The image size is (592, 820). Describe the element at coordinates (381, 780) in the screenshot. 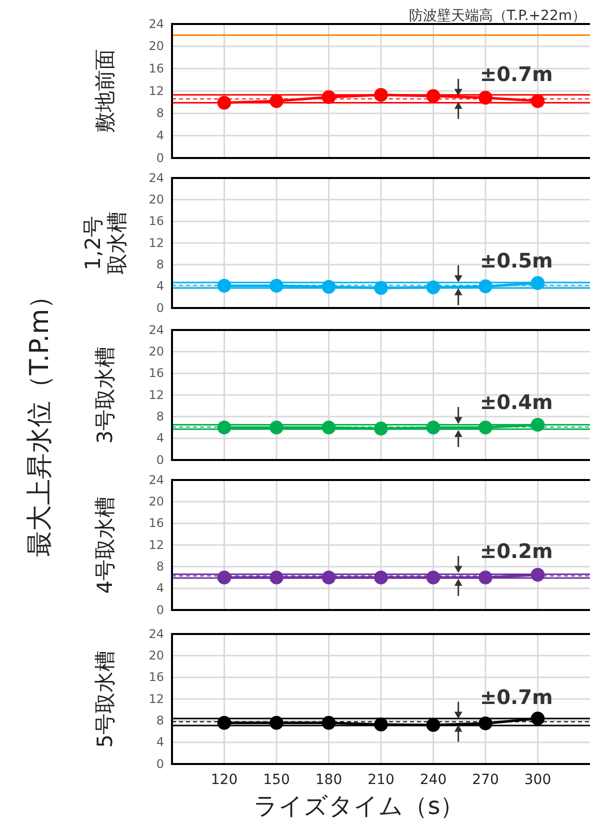

I see `x-tick-label: 210` at that location.